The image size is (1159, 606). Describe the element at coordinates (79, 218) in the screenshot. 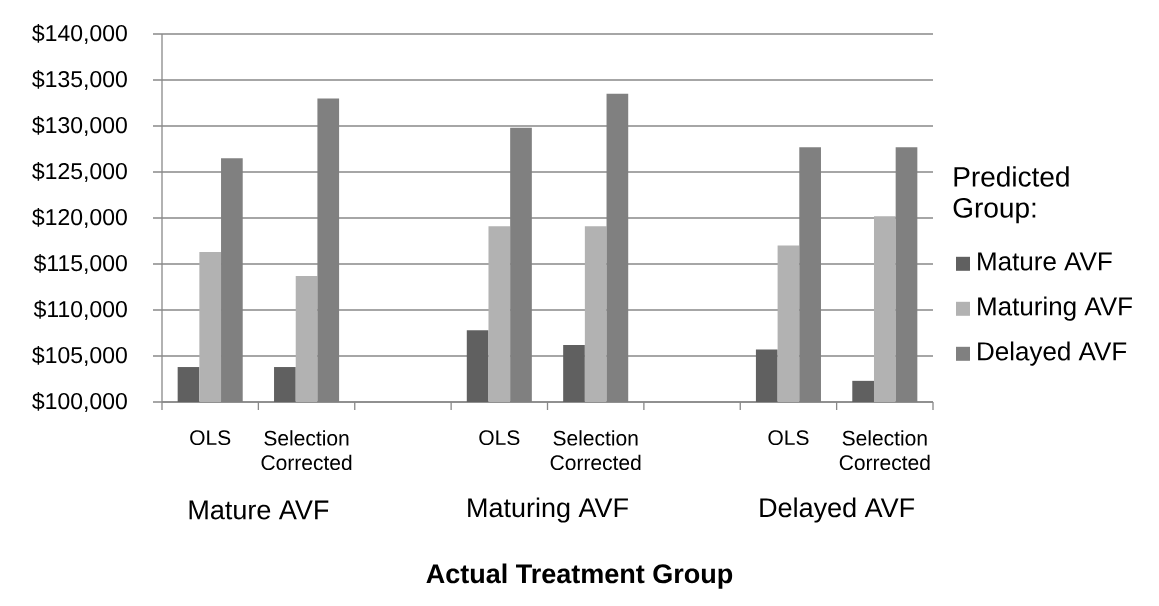

I see `y-tick-label: $120,000` at that location.